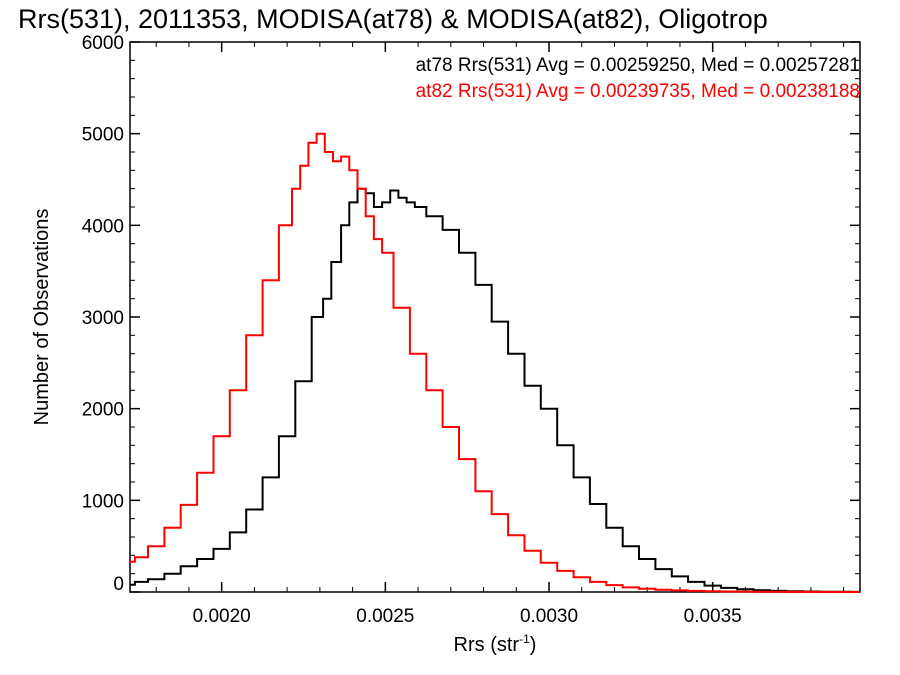 The image size is (900, 675). I want to click on x-tick-label-3: 0.0035, so click(713, 616).